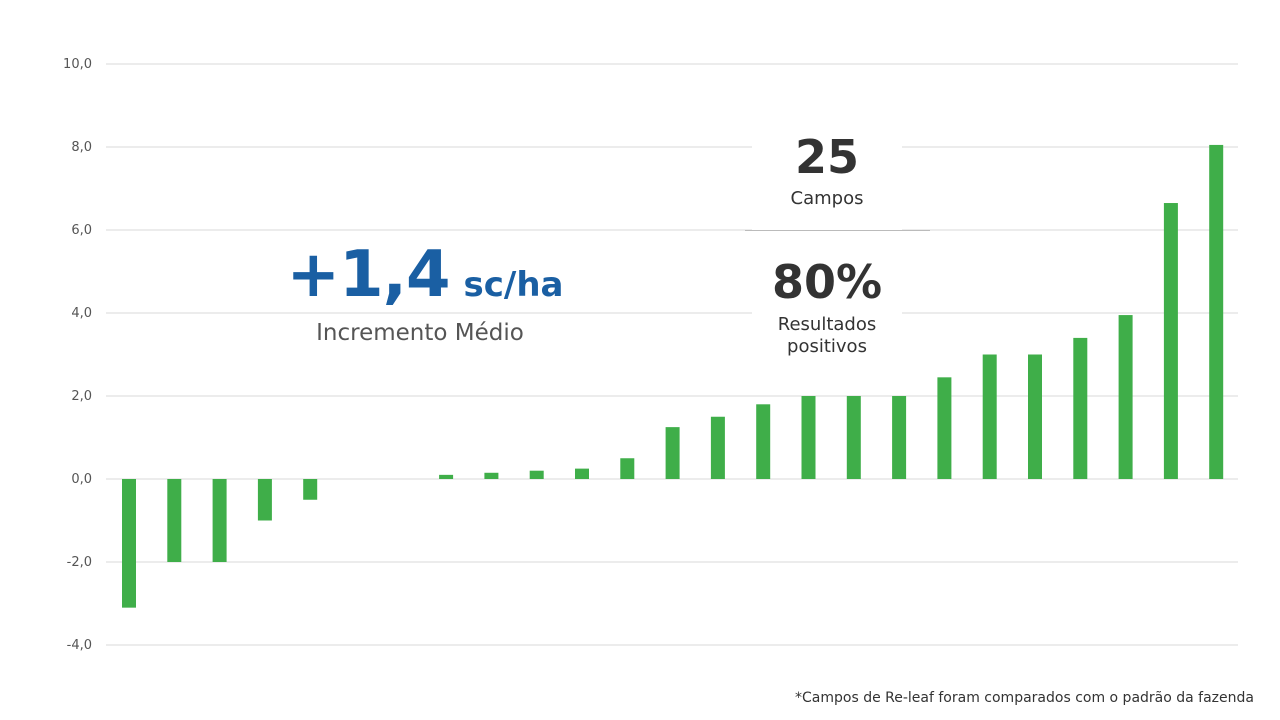 This screenshot has width=1280, height=720. Describe the element at coordinates (827, 324) in the screenshot. I see `positive-label-line1: Resultados` at that location.